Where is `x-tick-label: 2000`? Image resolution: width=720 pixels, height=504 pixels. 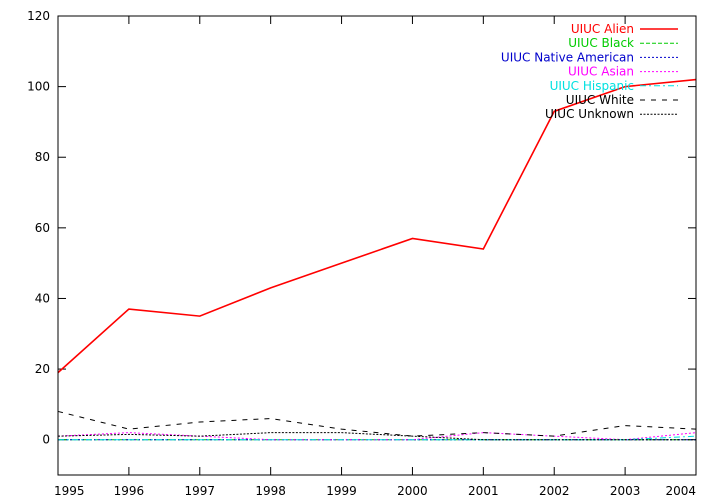
x-tick-label: 2000 is located at coordinates (412, 491).